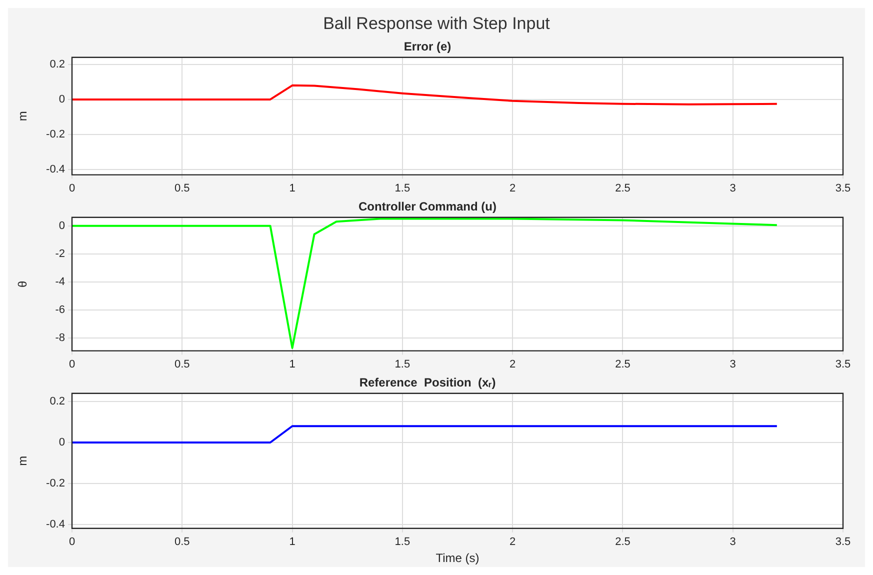  Describe the element at coordinates (458, 558) in the screenshot. I see `x-axis-title: Time (s)` at that location.